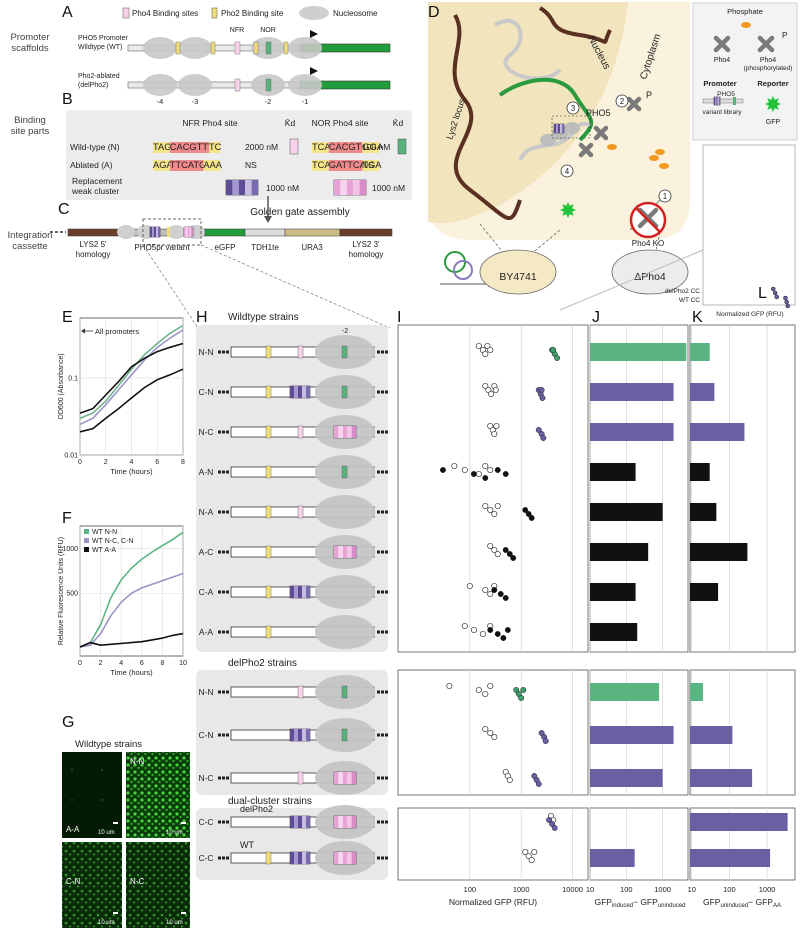 The image size is (800, 933). What do you see at coordinates (121, 663) in the screenshot?
I see `x-tick-label: 4` at bounding box center [121, 663].